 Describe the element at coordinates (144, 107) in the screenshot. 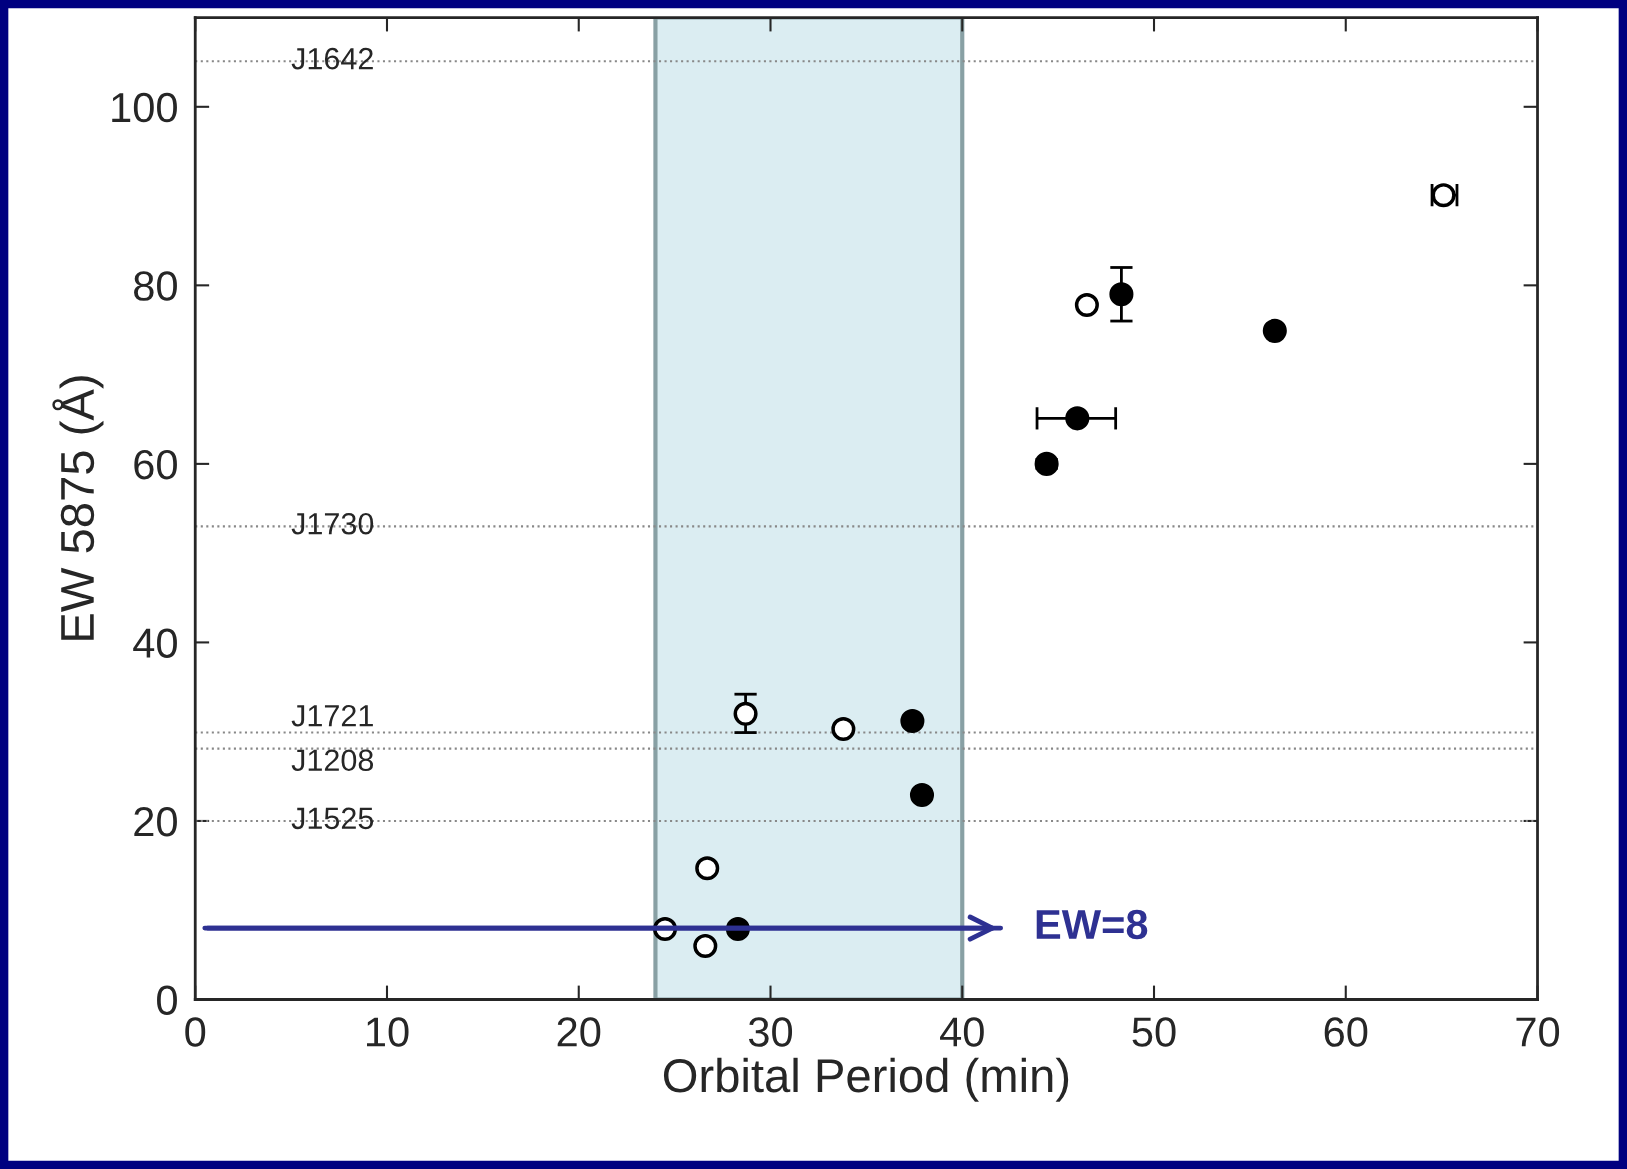

I see `y-tick-label: 100` at that location.